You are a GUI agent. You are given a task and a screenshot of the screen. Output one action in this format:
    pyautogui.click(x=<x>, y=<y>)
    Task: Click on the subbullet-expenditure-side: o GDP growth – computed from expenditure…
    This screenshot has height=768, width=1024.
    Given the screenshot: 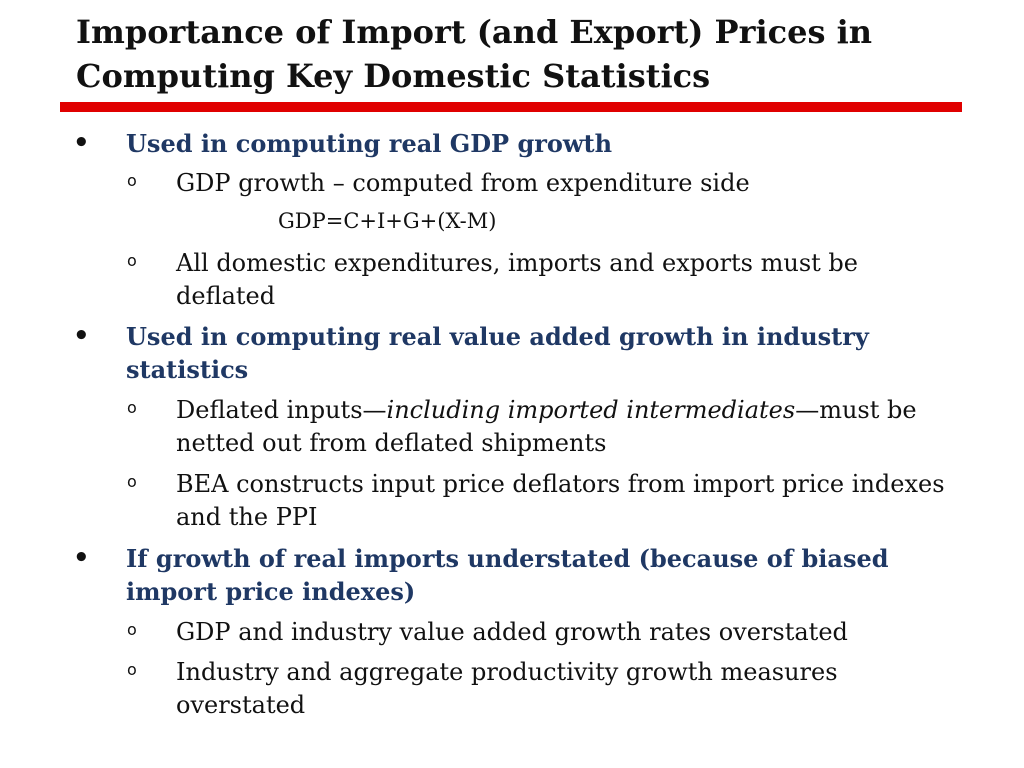 What is the action you would take?
    pyautogui.click(x=541, y=183)
    